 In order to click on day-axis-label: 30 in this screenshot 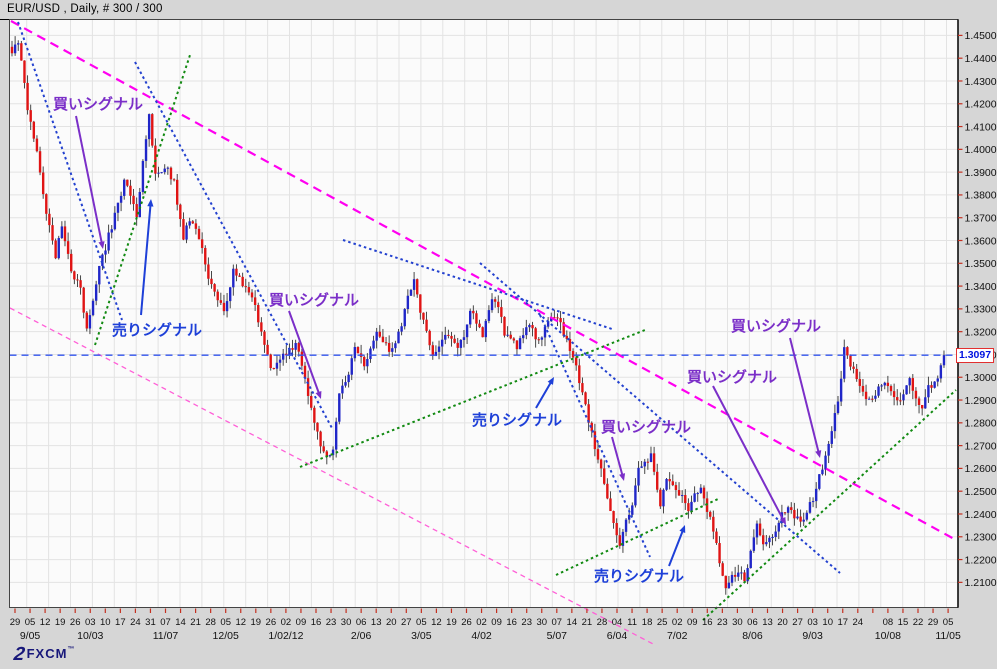, I will do `click(346, 622)`.